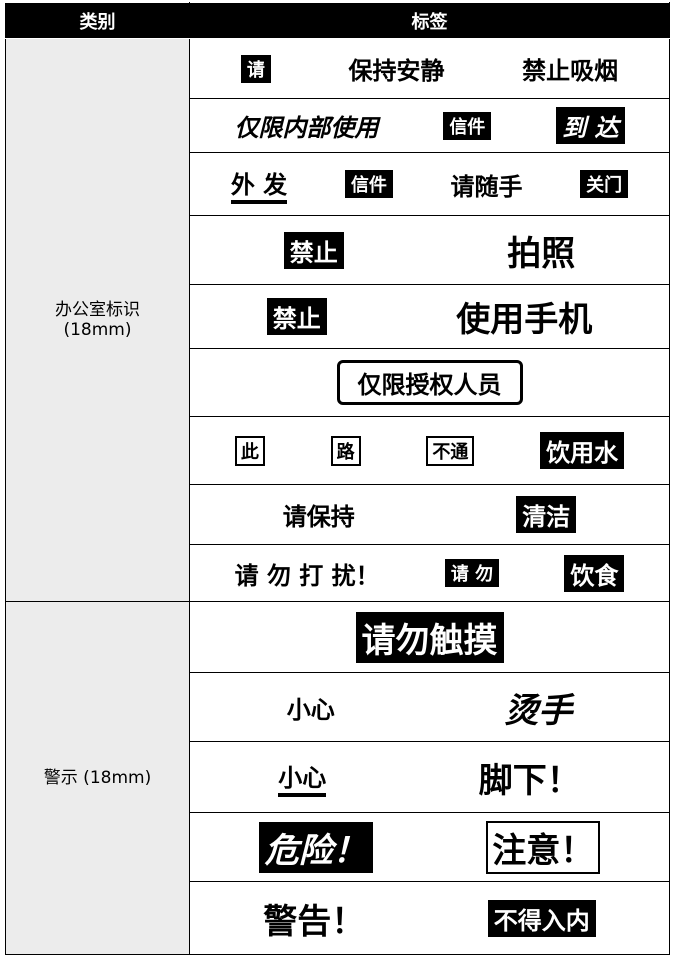  I want to click on label-cell: 请勿触摸, so click(429, 637).